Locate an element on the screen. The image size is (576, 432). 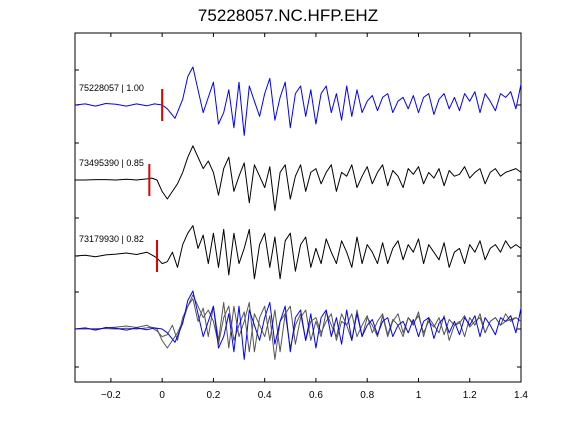
xtick-label: 1.4 is located at coordinates (521, 395).